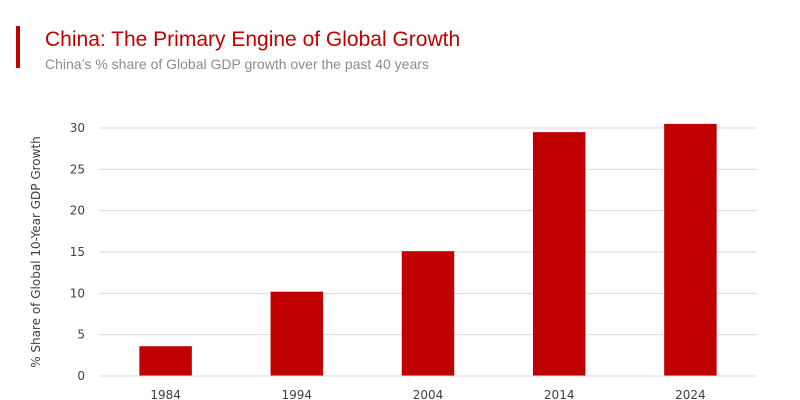  What do you see at coordinates (297, 333) in the screenshot?
I see `bar-1994` at bounding box center [297, 333].